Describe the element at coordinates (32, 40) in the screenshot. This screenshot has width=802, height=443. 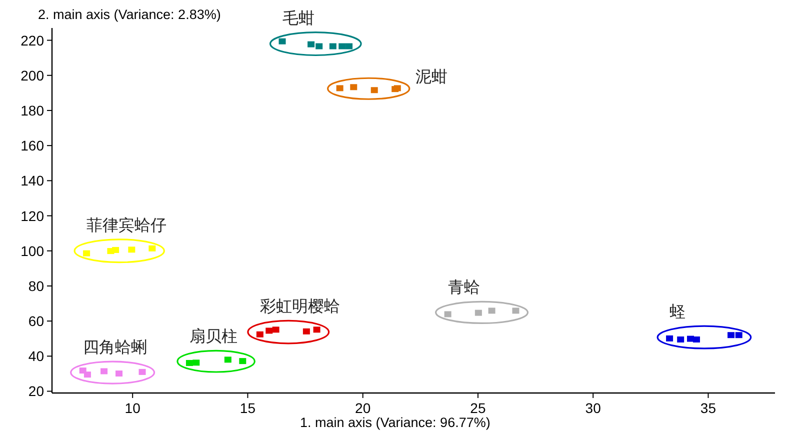
I see `y-tick-label: 220` at that location.